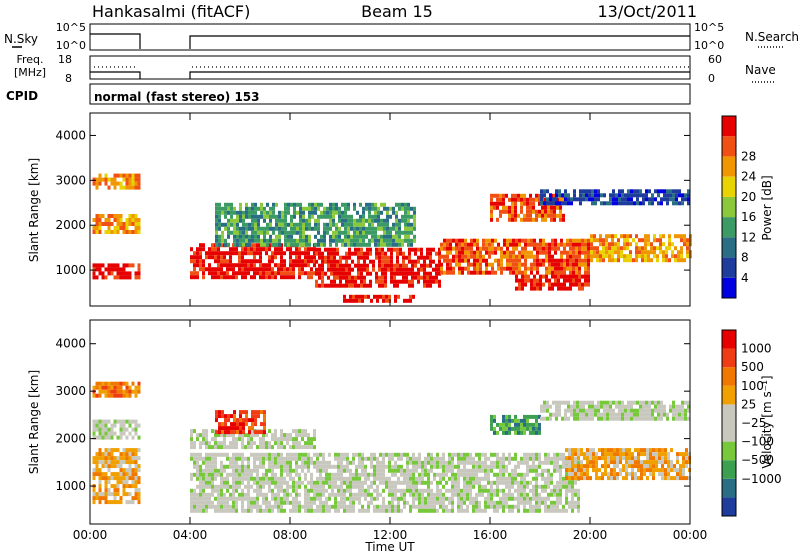  Describe the element at coordinates (767, 207) in the screenshot. I see `power-colorbar-label: Power [dB]` at that location.